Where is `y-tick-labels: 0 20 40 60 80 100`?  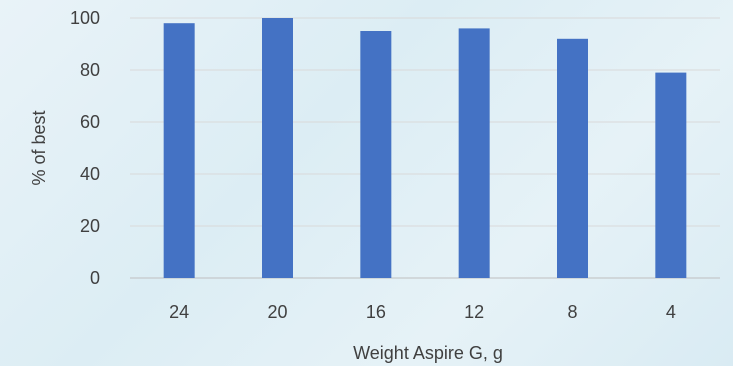
y-tick-labels: 0 20 40 60 80 100 is located at coordinates (85, 148).